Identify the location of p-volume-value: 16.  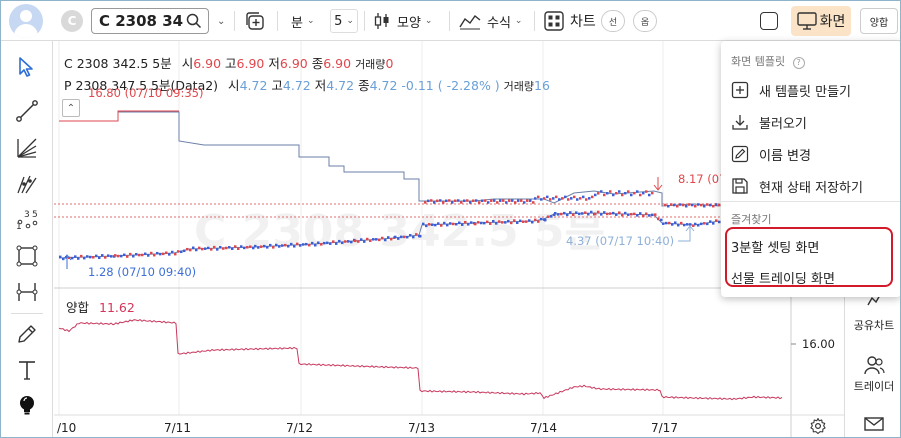
(542, 85).